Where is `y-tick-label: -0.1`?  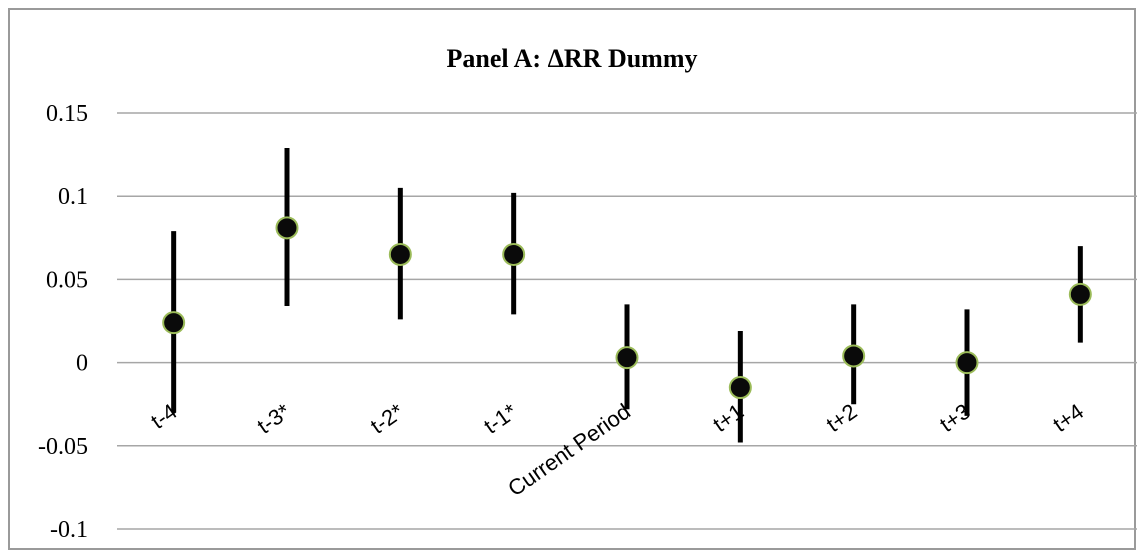 y-tick-label: -0.1 is located at coordinates (69, 530).